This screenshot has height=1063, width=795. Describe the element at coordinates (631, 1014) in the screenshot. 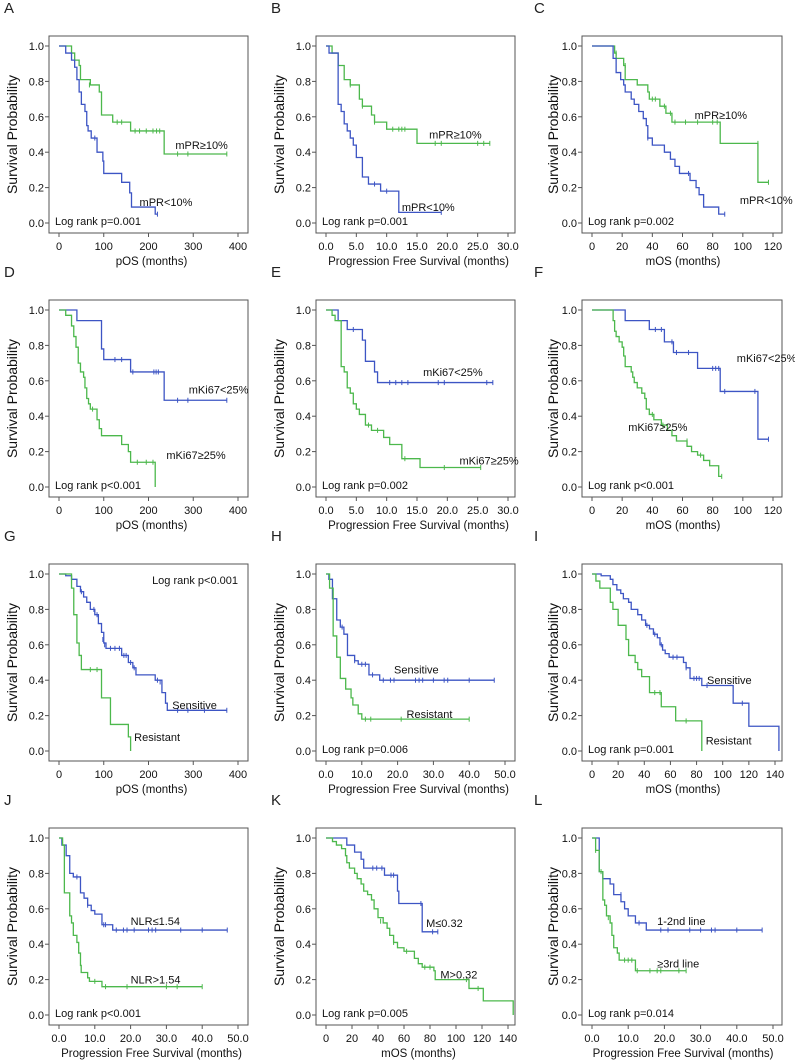

I see `log-rank-annotation: Log rank p=0.014` at that location.